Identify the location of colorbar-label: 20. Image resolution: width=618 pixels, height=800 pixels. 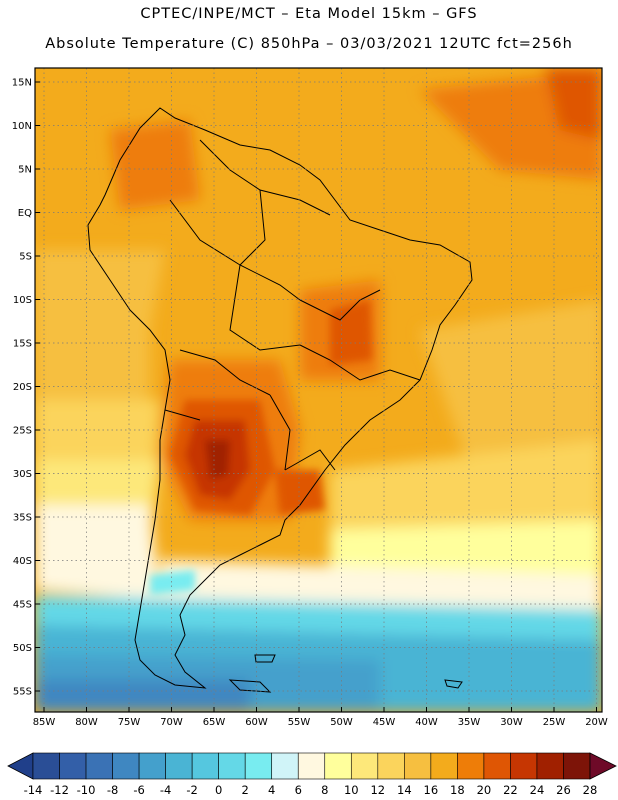
(484, 790).